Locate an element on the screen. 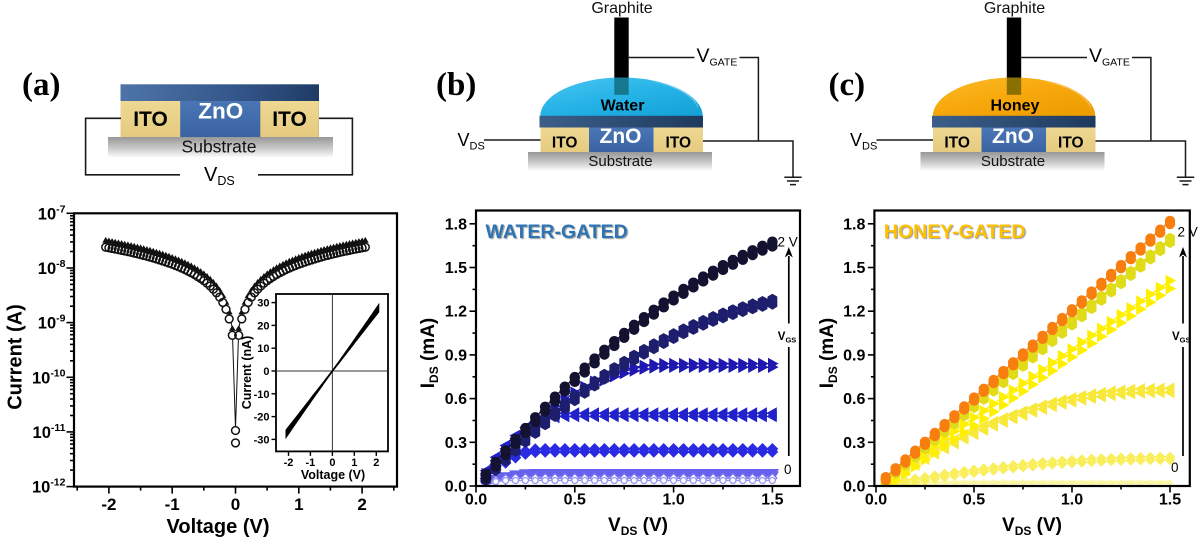 Image resolution: width=1200 pixels, height=542 pixels. svg-text: (b) is located at coordinates (456, 85).